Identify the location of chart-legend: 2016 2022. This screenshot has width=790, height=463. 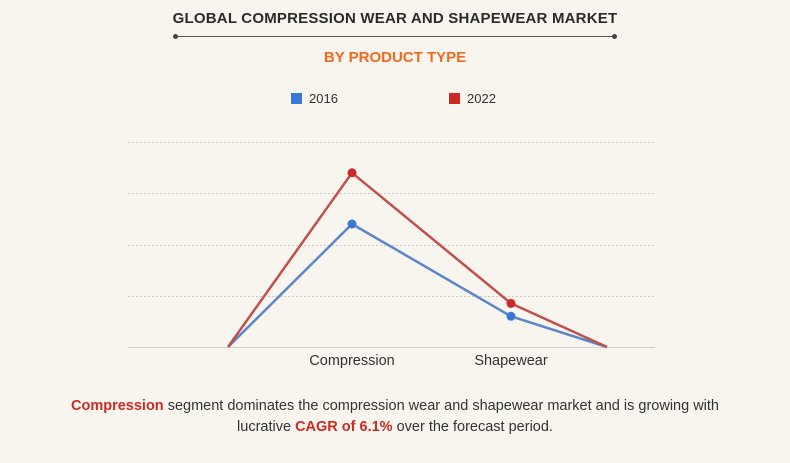
(395, 100).